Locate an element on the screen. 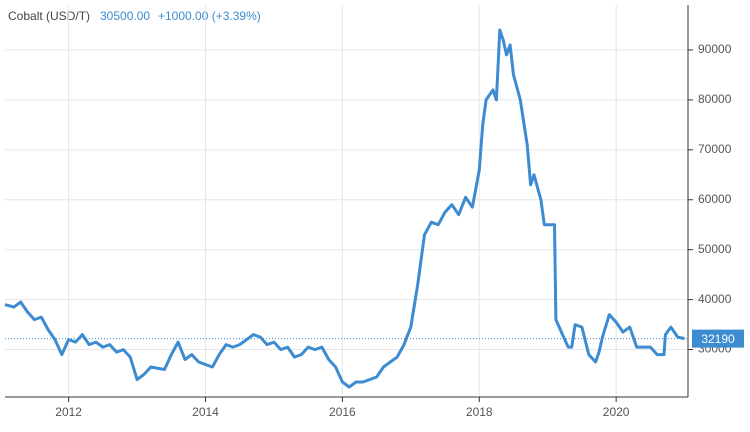  price: 30500.00 is located at coordinates (125, 16).